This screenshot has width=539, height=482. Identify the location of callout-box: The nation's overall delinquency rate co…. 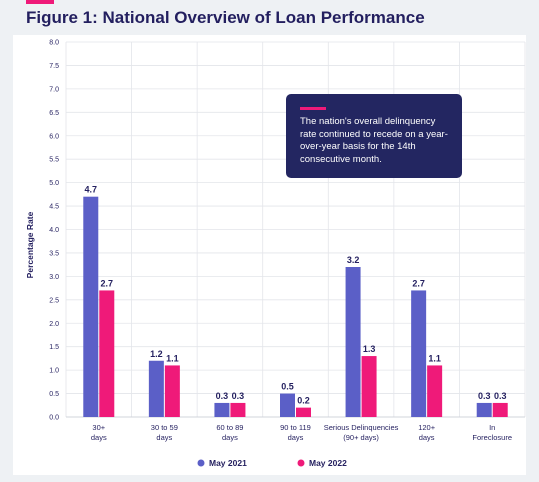
(374, 136).